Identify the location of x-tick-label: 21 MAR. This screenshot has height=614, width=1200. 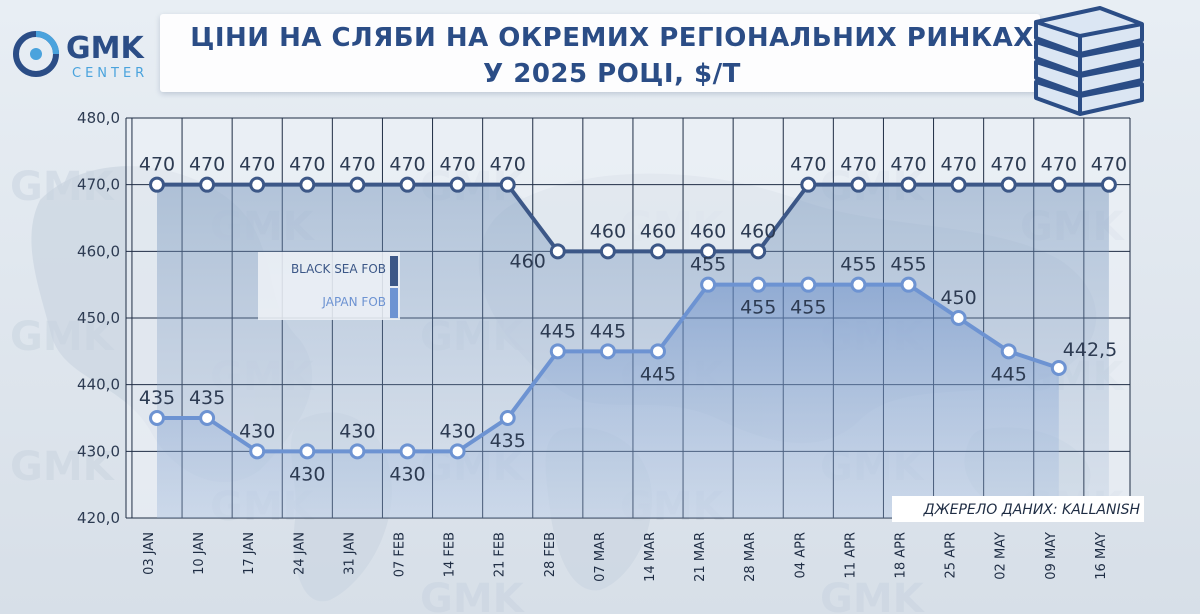
(700, 557).